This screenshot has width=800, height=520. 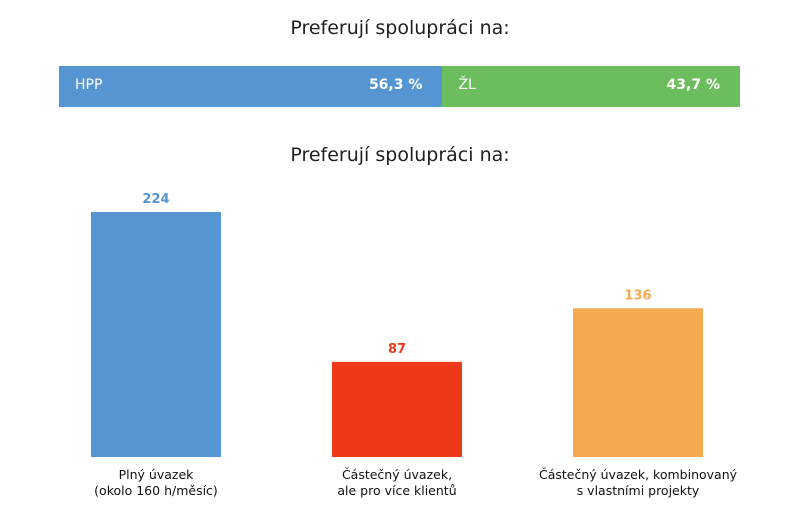 I want to click on segment-hpp-label: HPP, so click(x=89, y=85).